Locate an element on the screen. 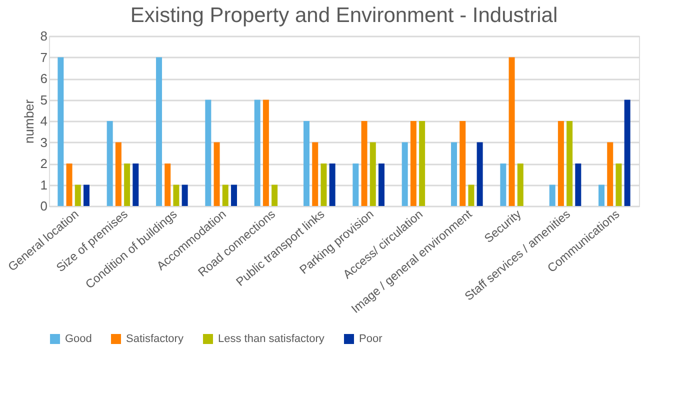 This screenshot has width=681, height=412. legend-label: Poor is located at coordinates (371, 339).